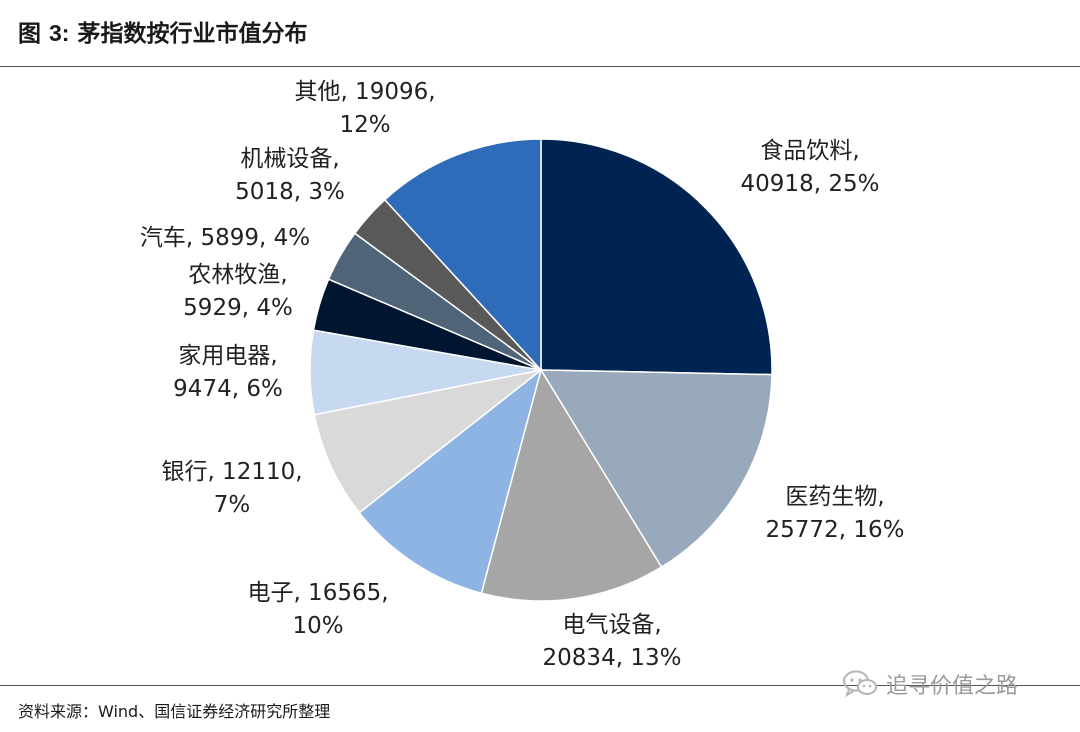  What do you see at coordinates (290, 192) in the screenshot?
I see `slice-label-line: 5018, 3%` at bounding box center [290, 192].